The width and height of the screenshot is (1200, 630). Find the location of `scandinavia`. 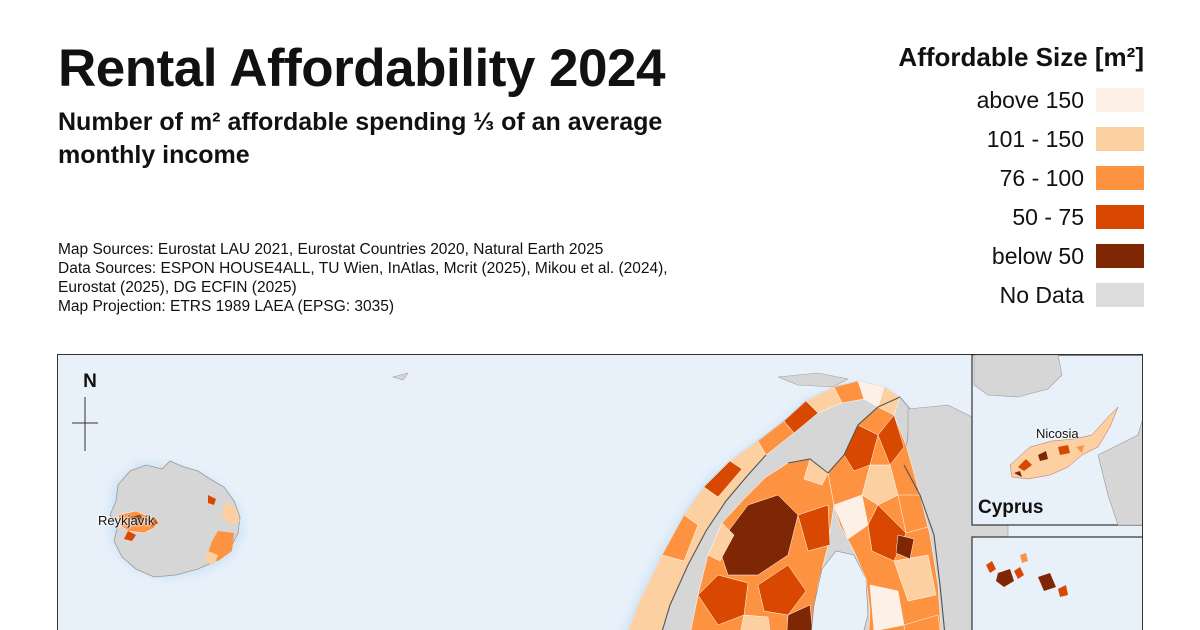

scandinavia is located at coordinates (818, 505).